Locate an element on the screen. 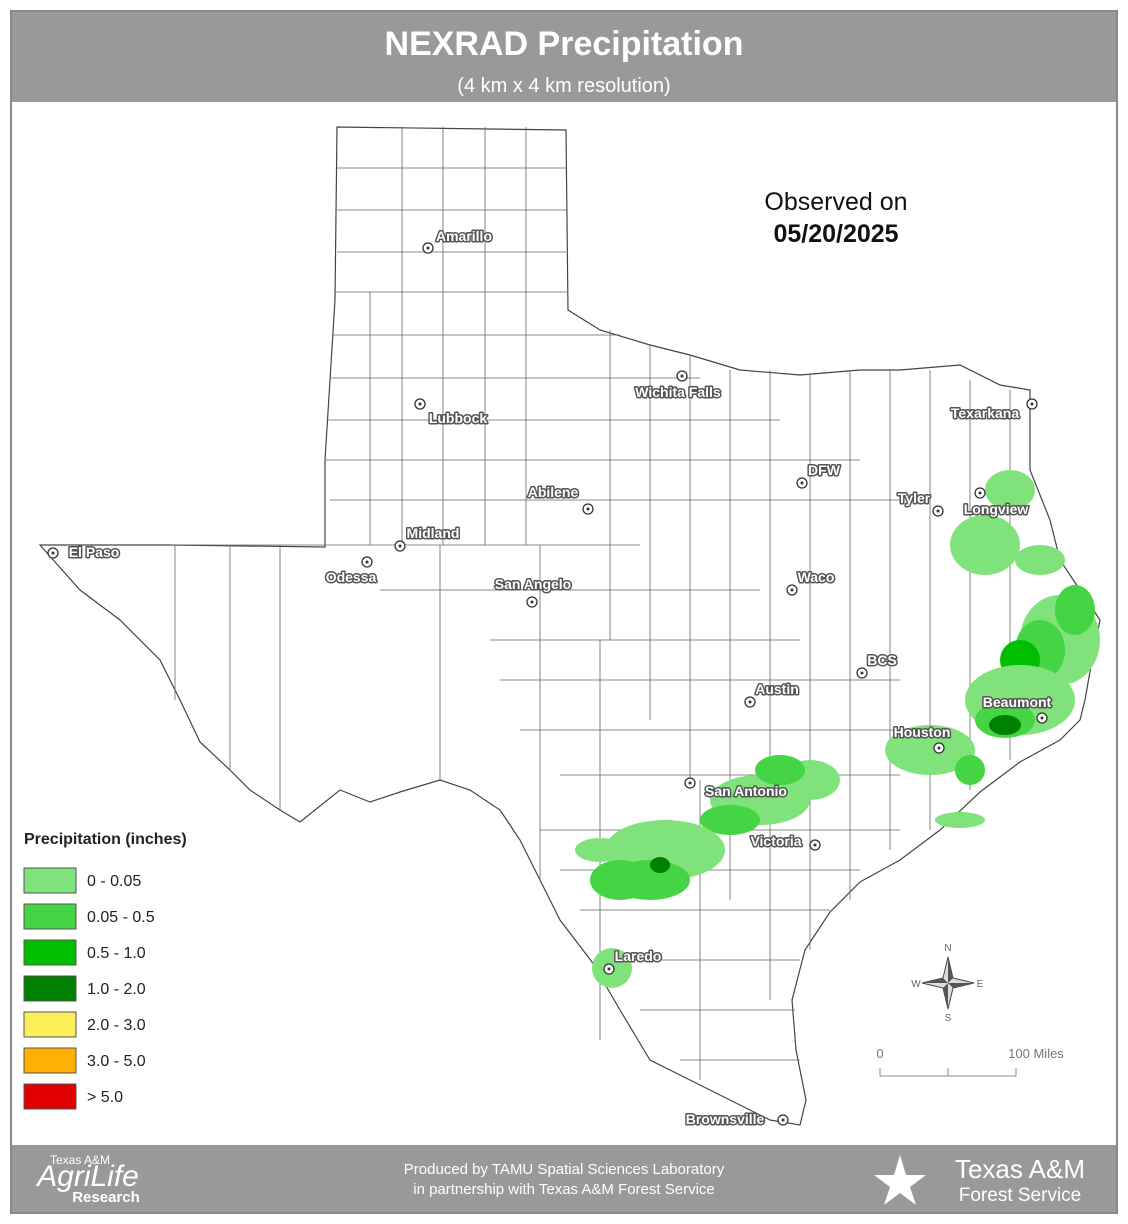  agrilife-top: Texas A&M is located at coordinates (80, 1160).